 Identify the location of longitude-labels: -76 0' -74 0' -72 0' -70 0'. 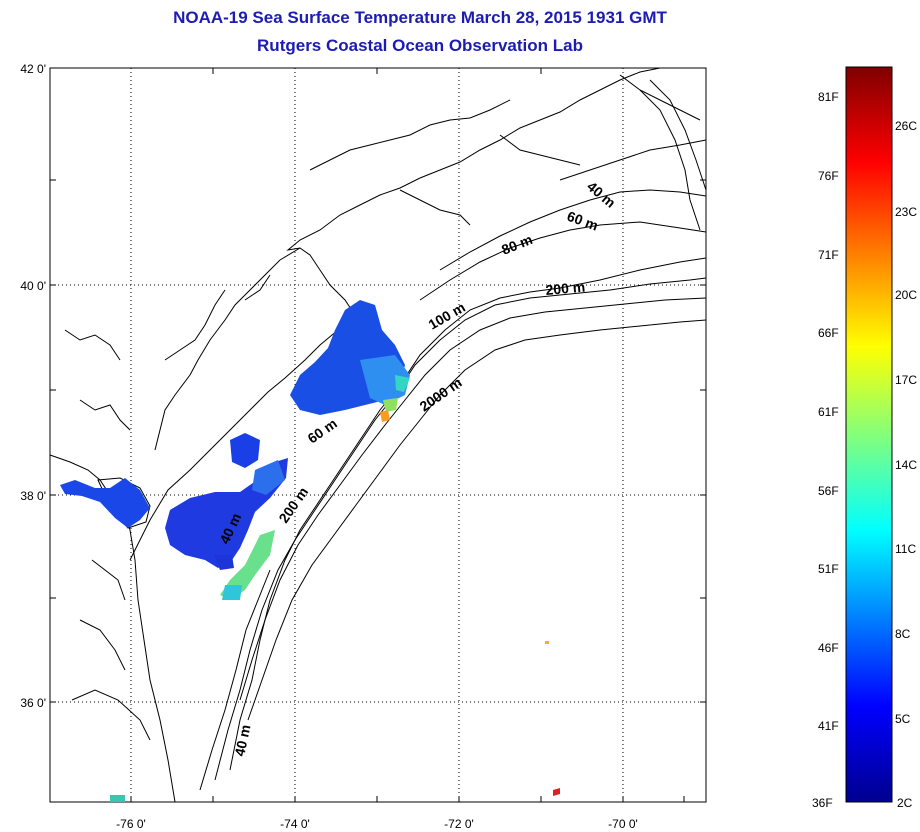
(377, 824).